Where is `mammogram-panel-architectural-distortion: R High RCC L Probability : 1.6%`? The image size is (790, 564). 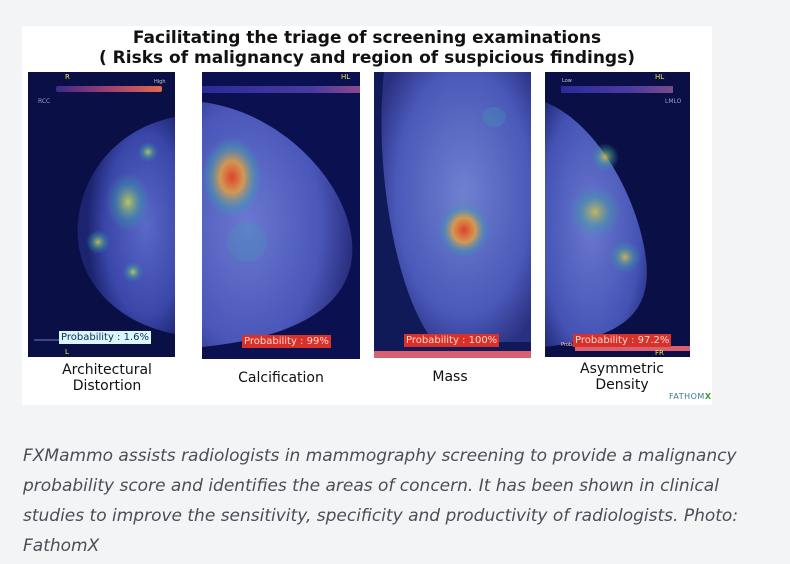
mammogram-panel-architectural-distortion: R High RCC L Probability : 1.6% is located at coordinates (101, 214).